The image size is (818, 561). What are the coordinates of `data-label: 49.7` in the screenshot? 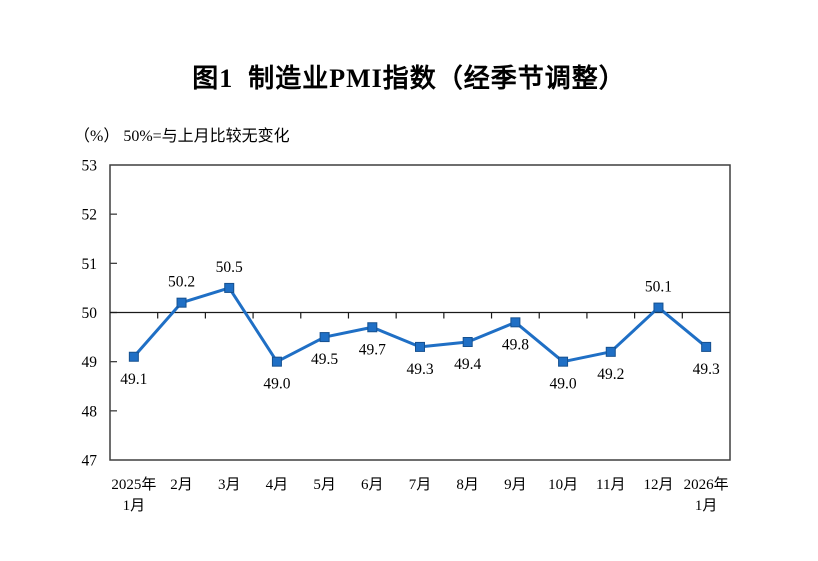 It's located at (372, 349).